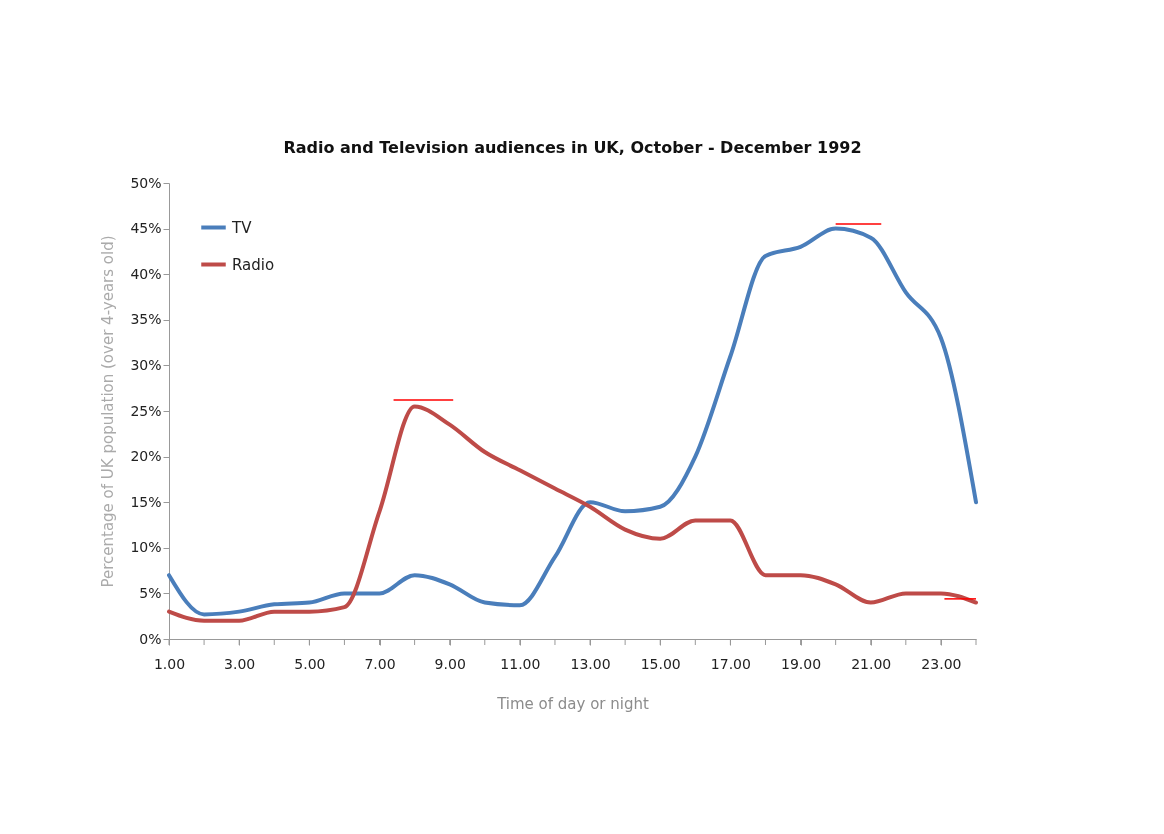 The width and height of the screenshot is (1164, 834). Describe the element at coordinates (150, 638) in the screenshot. I see `y-tick-label: 0%` at that location.